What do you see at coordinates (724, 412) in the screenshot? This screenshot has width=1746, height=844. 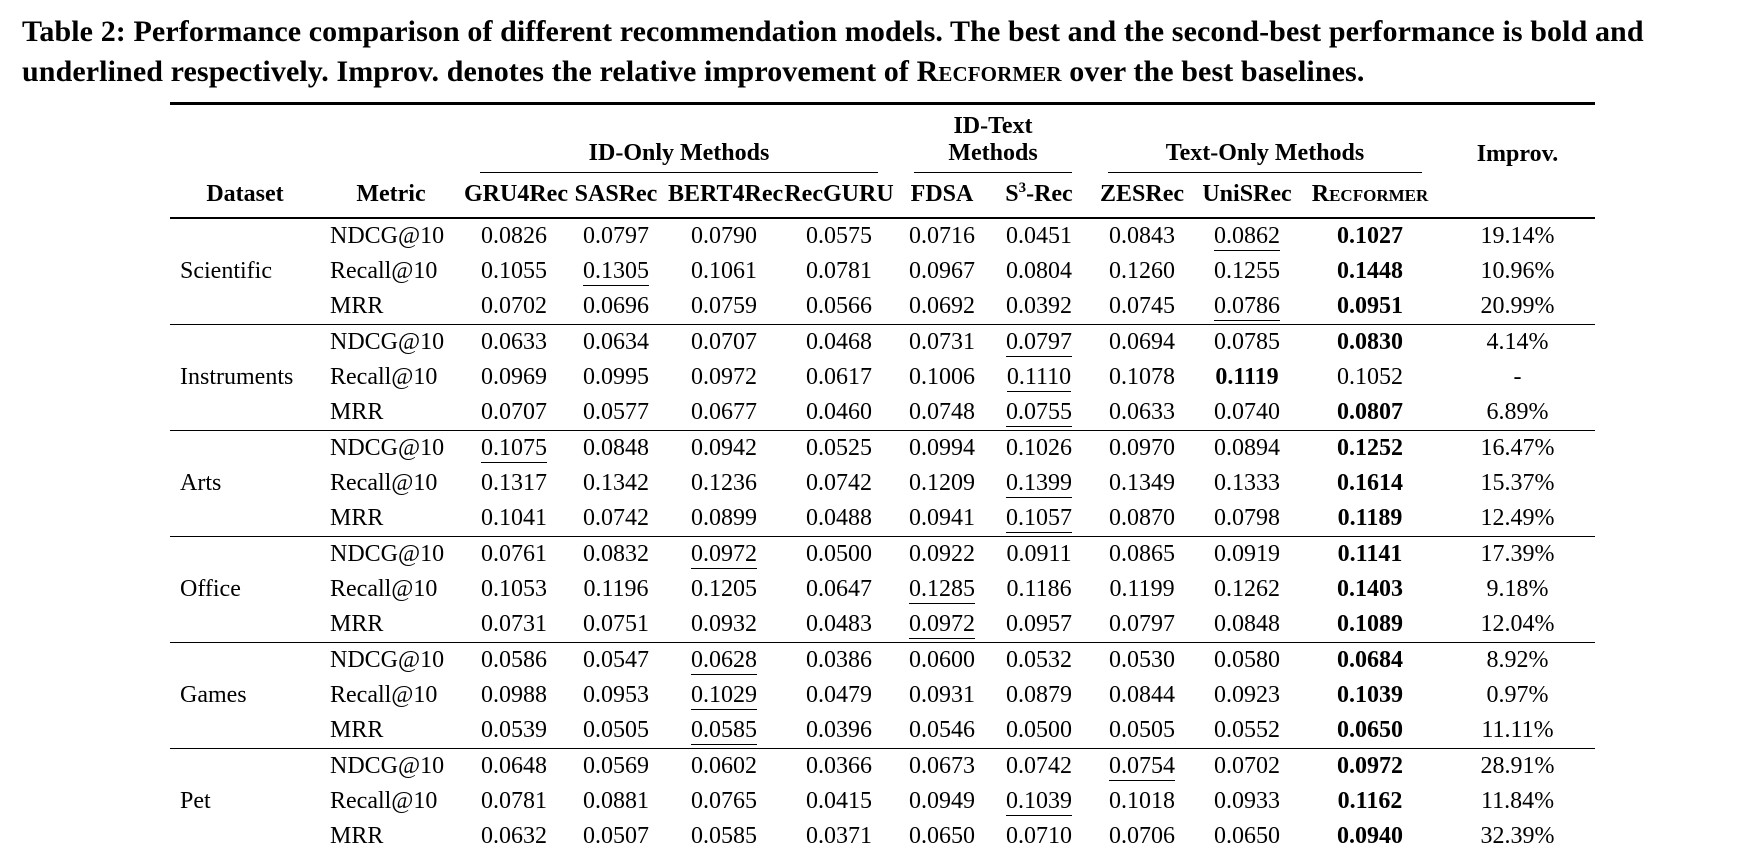 I see `value-cell: 0.0677` at bounding box center [724, 412].